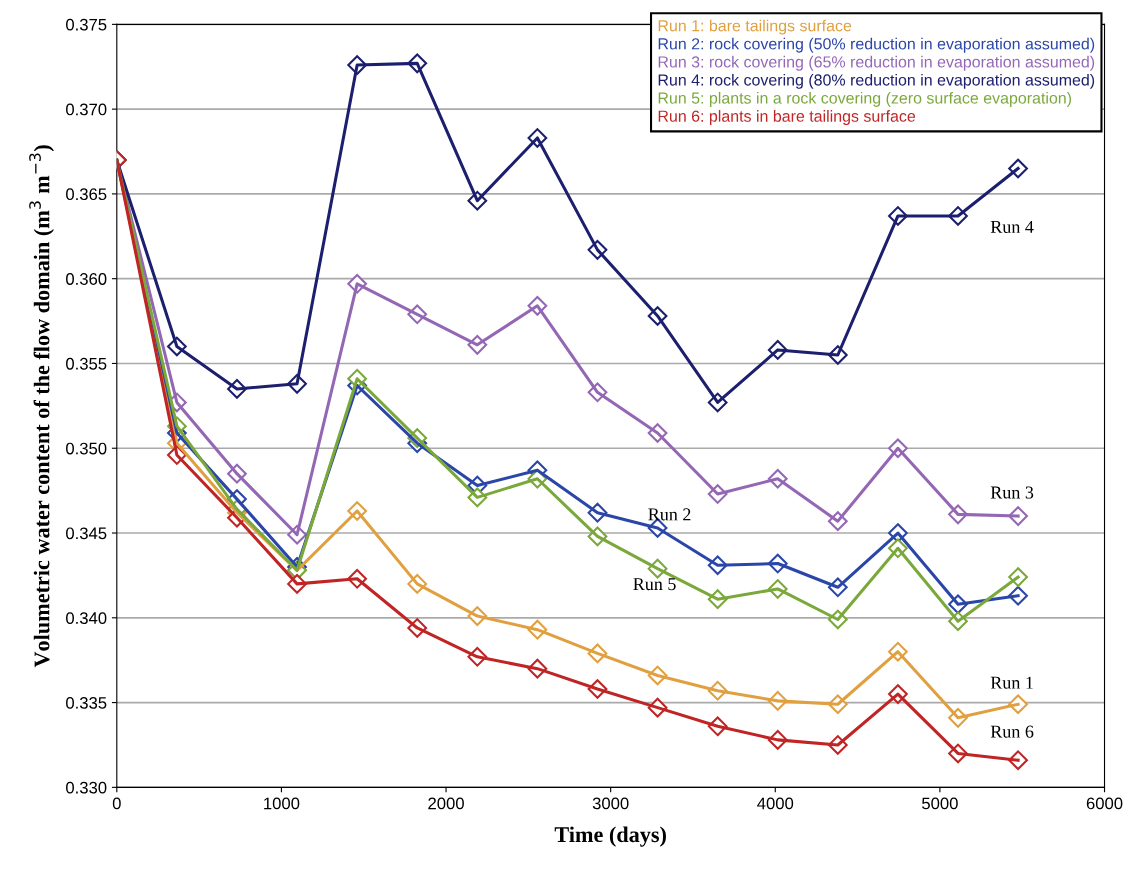 This screenshot has height=870, width=1134. What do you see at coordinates (116, 803) in the screenshot?
I see `x-tick-label: 0` at bounding box center [116, 803].